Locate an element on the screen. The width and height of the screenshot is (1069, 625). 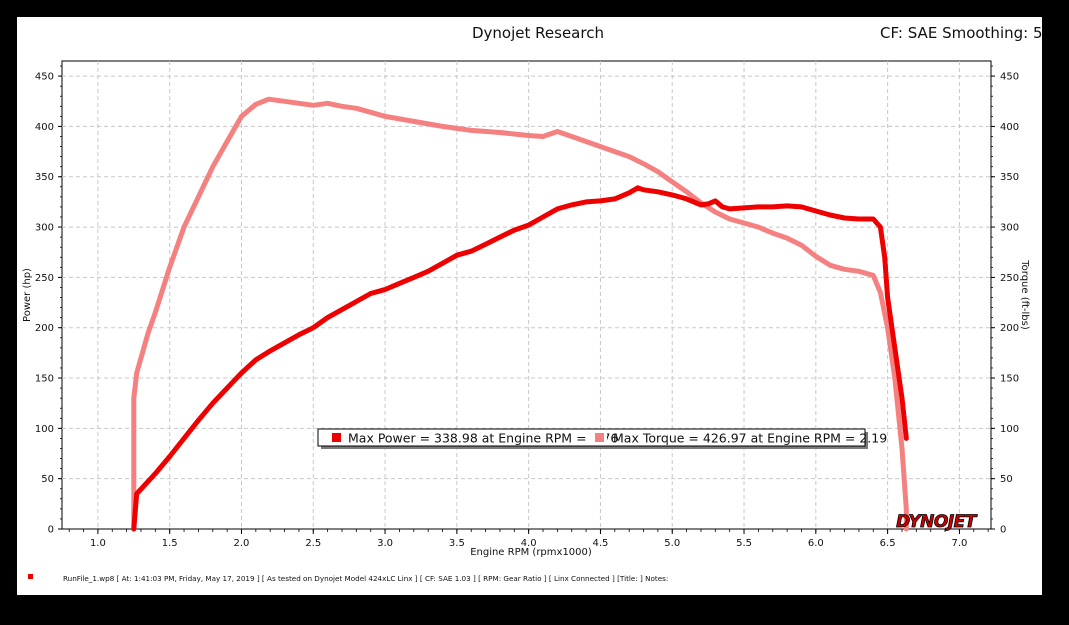
y-left-tick-label: 350 is located at coordinates (44, 177).